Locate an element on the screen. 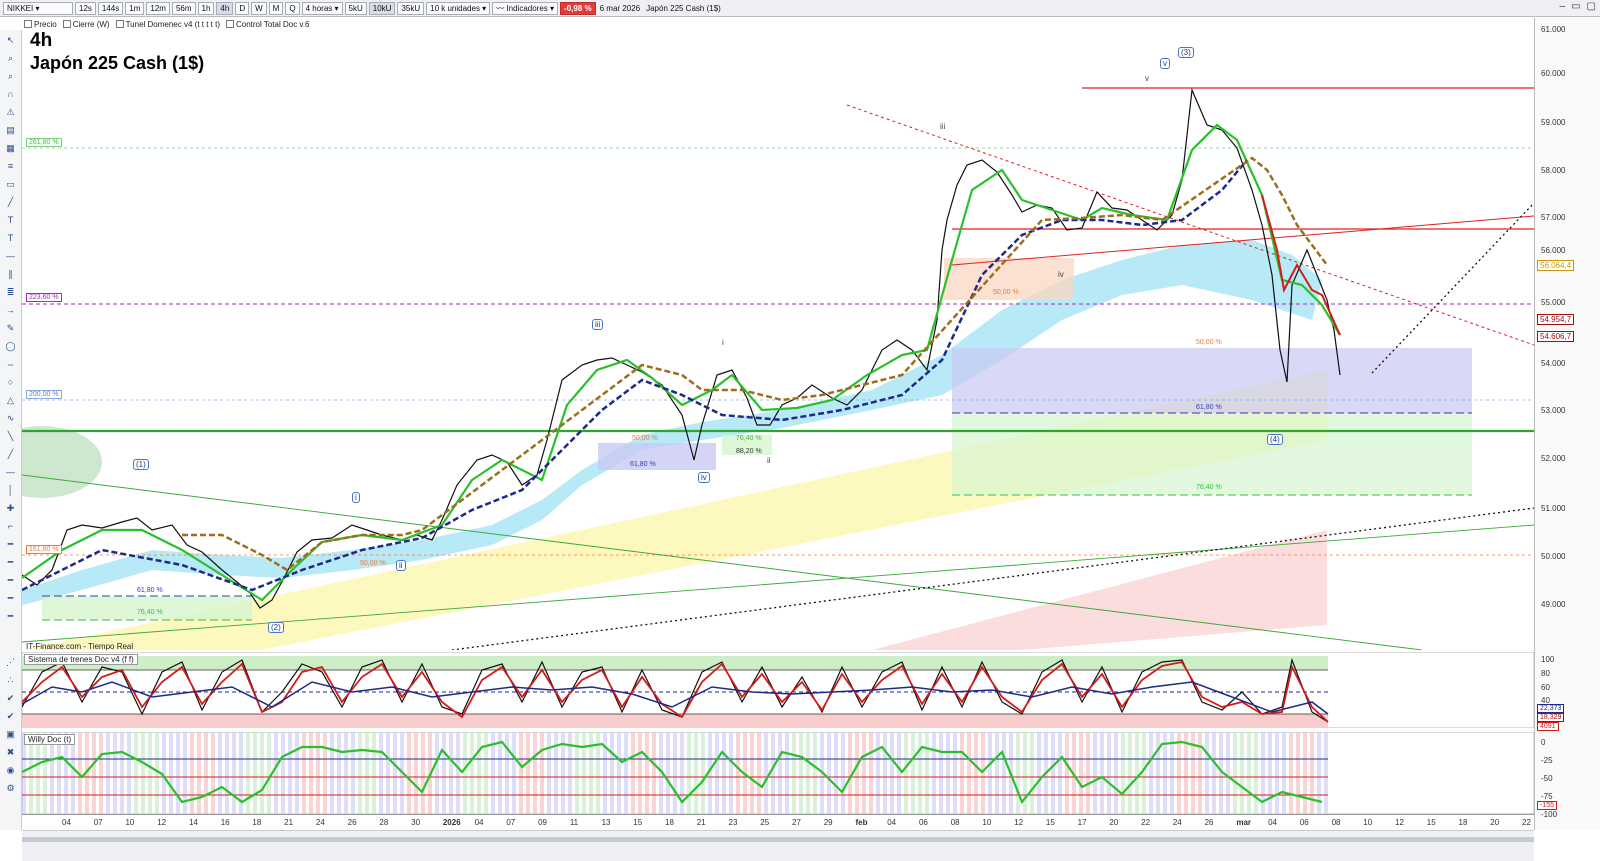  timeframe-12m: 12m is located at coordinates (158, 8).